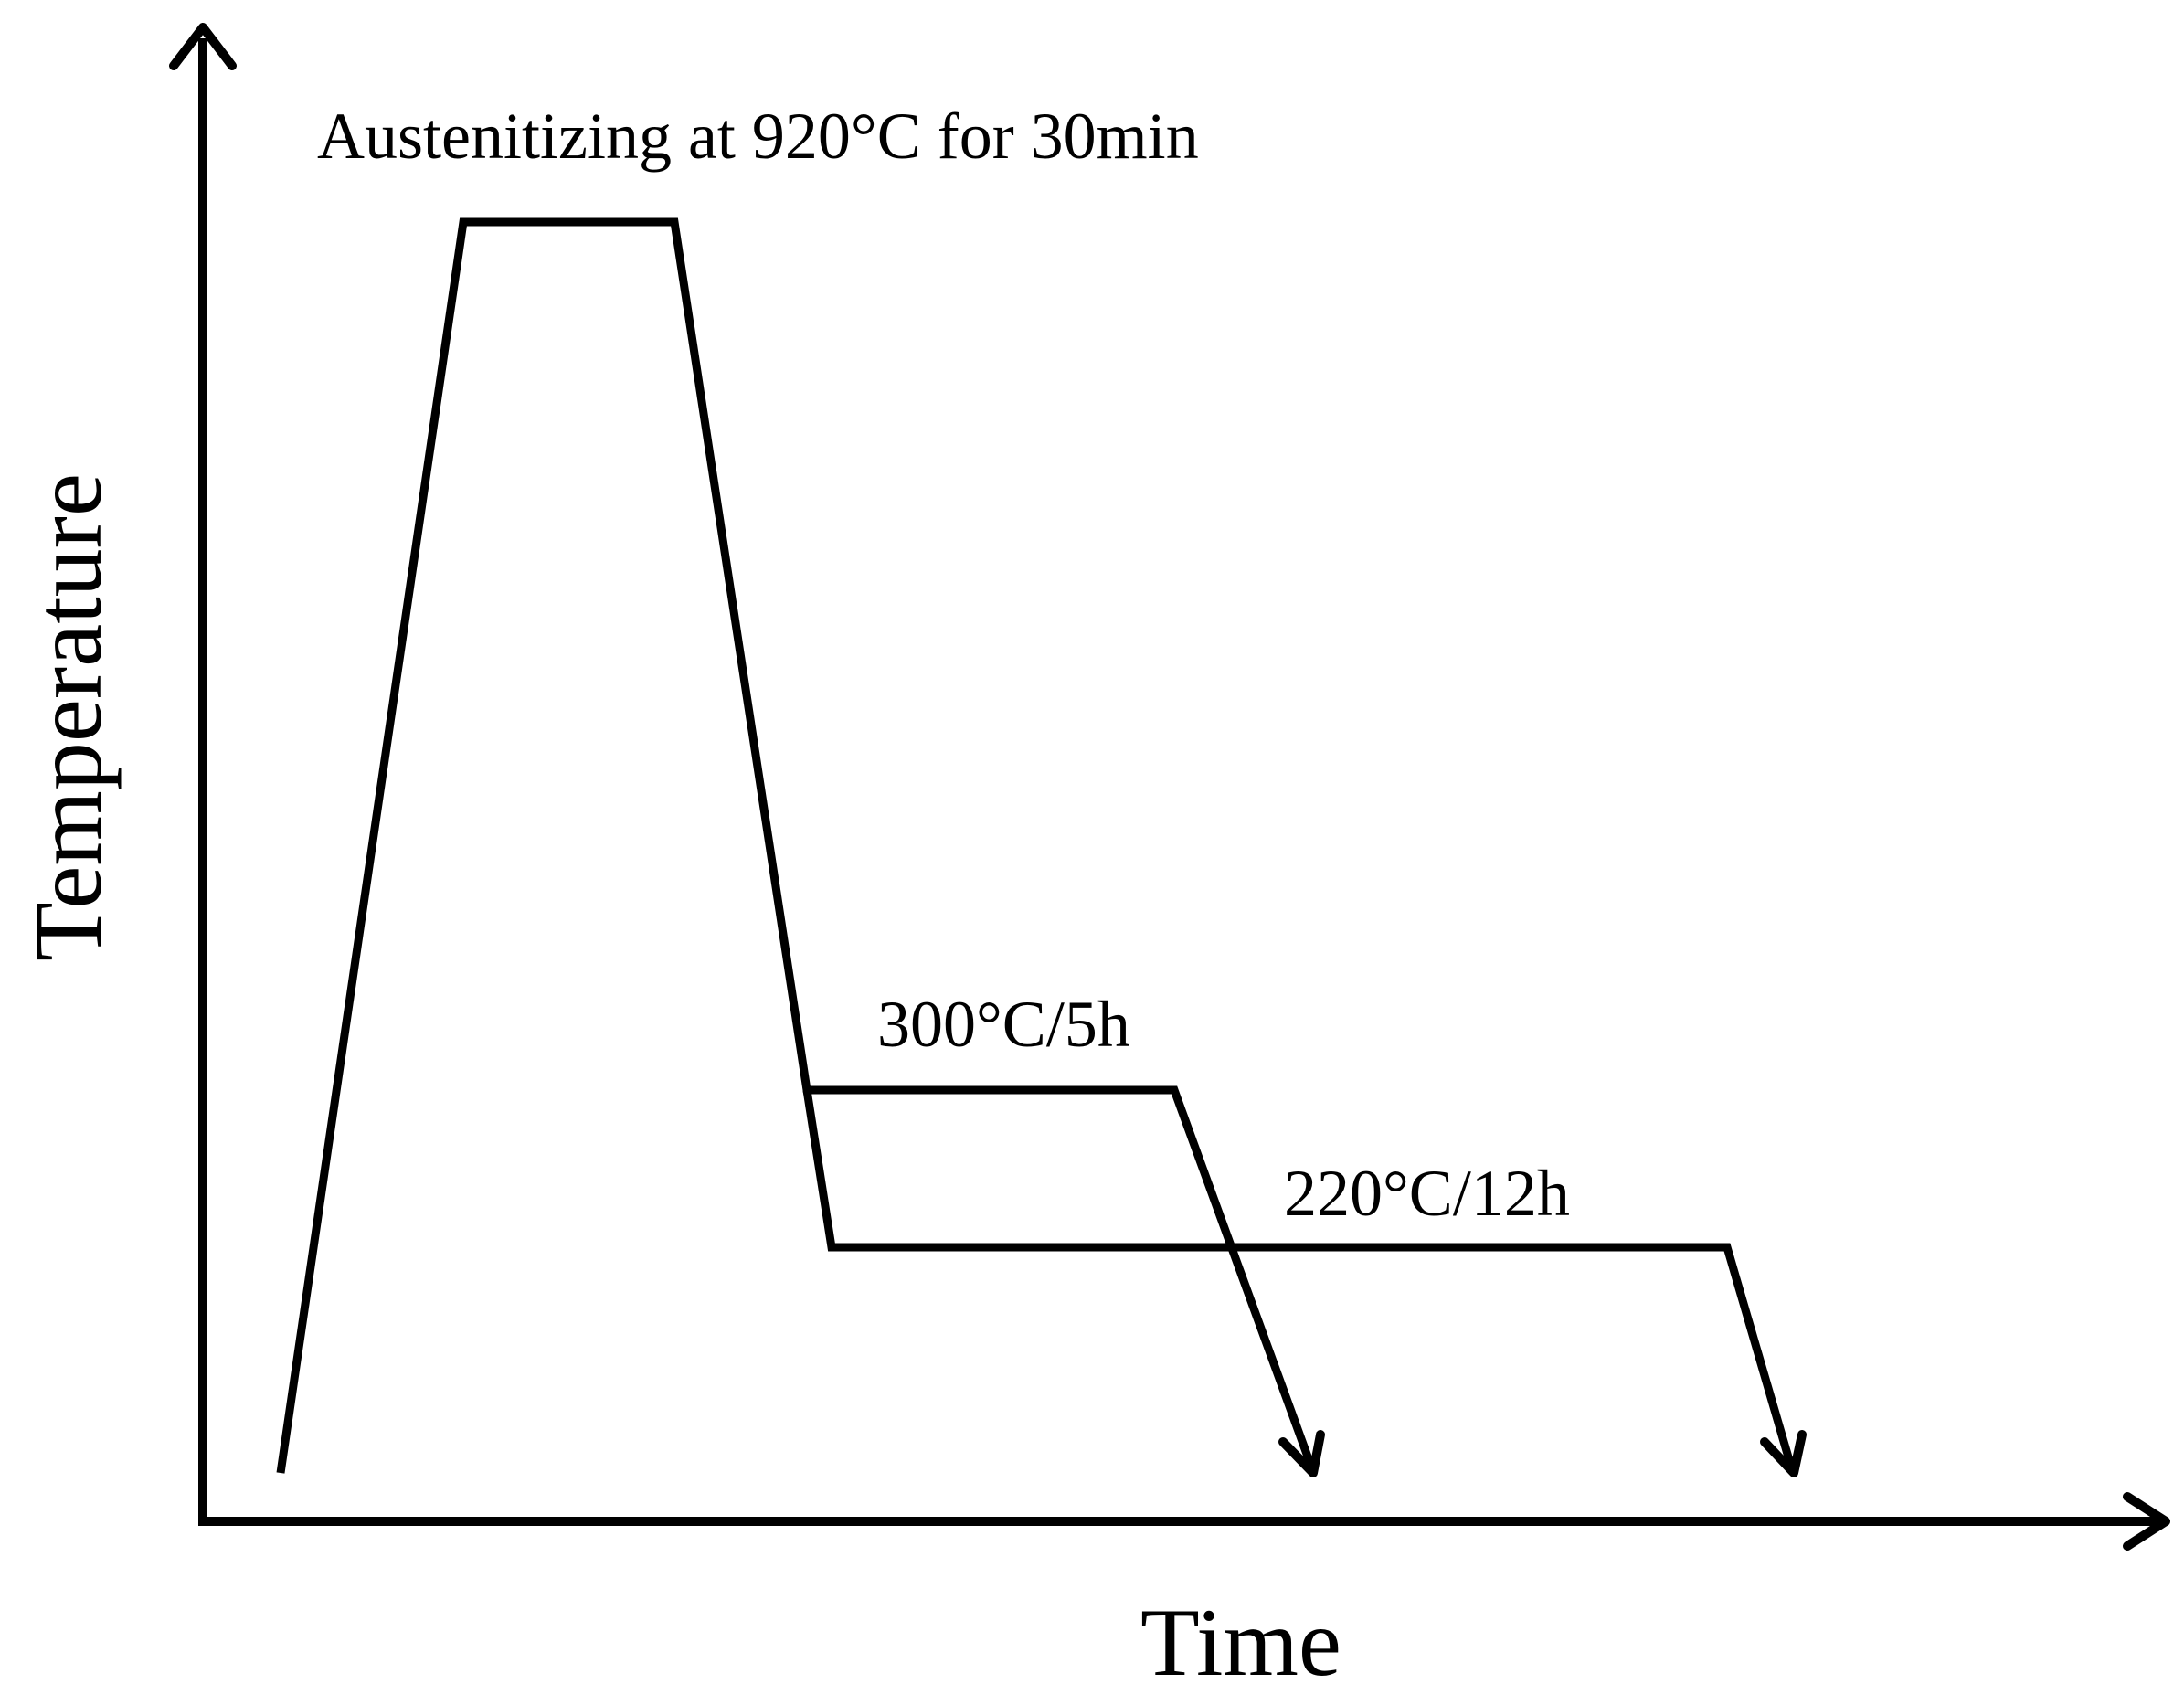  What do you see at coordinates (1003, 1024) in the screenshot?
I see `hold-300-label: 300°C/5h` at bounding box center [1003, 1024].